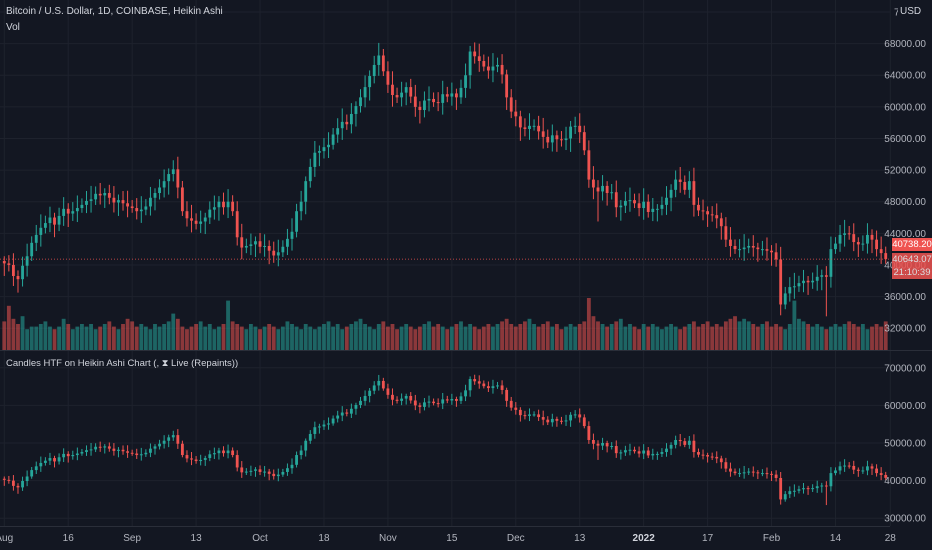 The image size is (932, 550). Describe the element at coordinates (905, 139) in the screenshot. I see `price-tick-label: 56000.00` at that location.